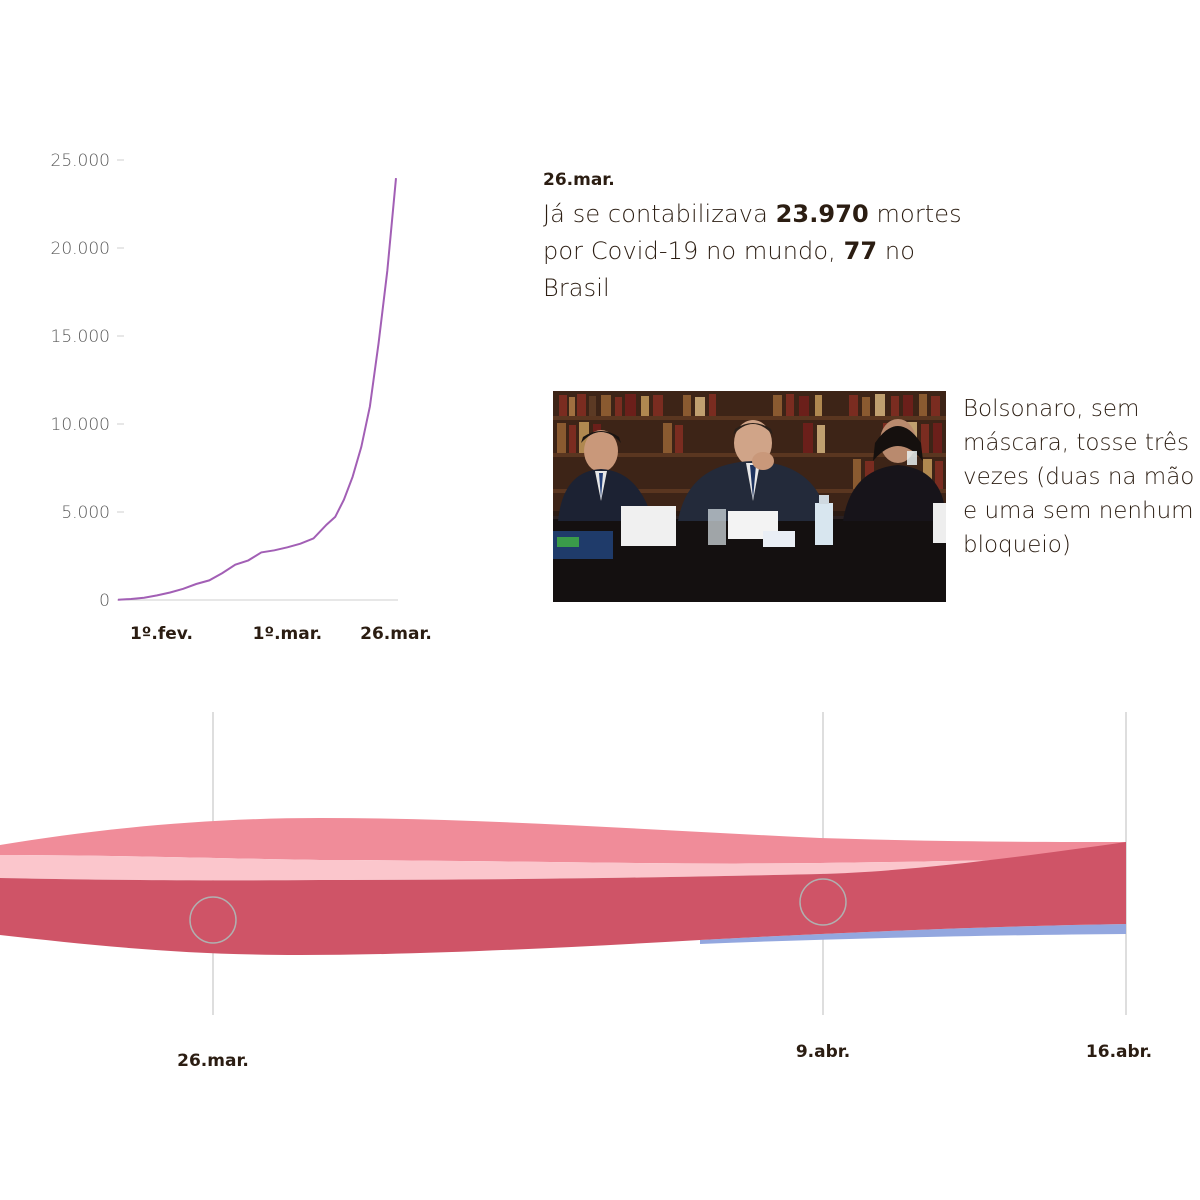 This screenshot has height=1200, width=1200. What do you see at coordinates (87, 381) in the screenshot?
I see `y-axis: 0 5.000 10.000 15.000 20.000 25.000` at bounding box center [87, 381].